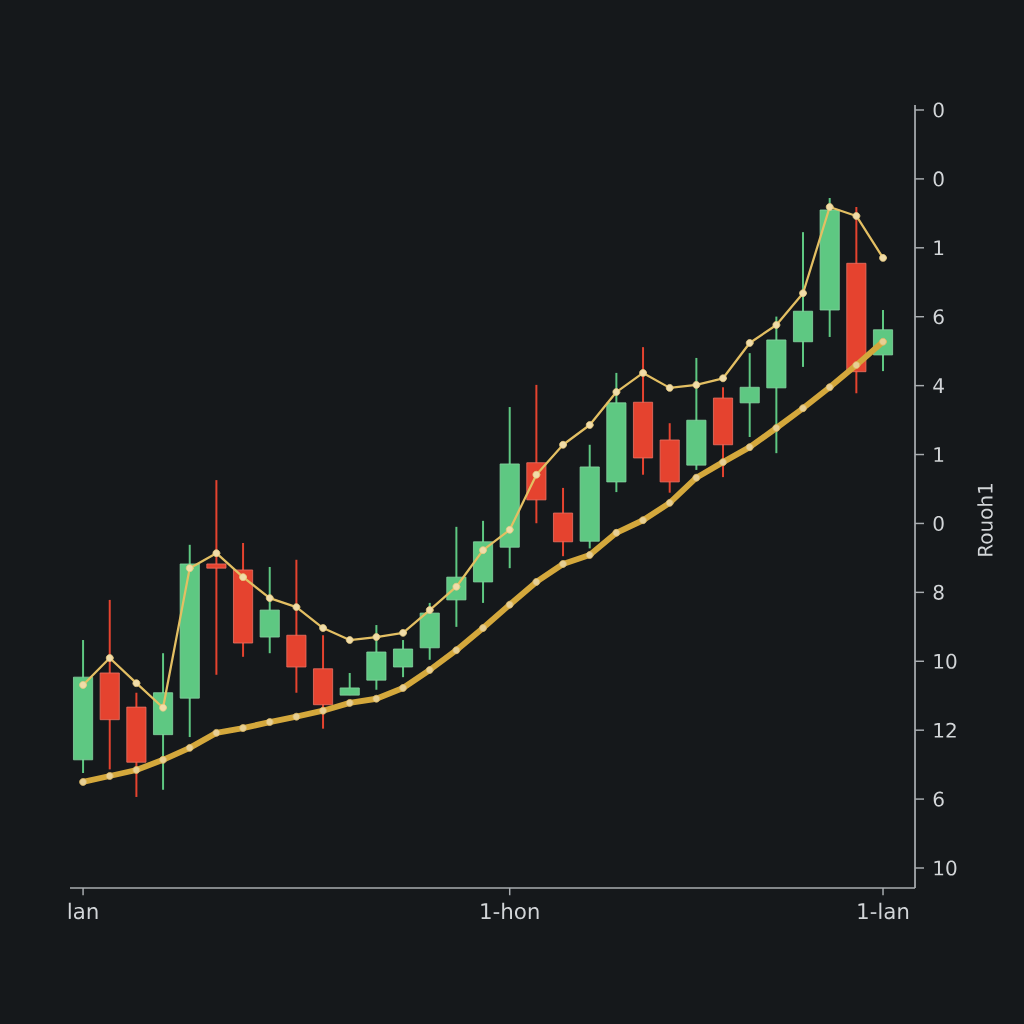  What do you see at coordinates (938, 592) in the screenshot?
I see `text: 8` at bounding box center [938, 592].